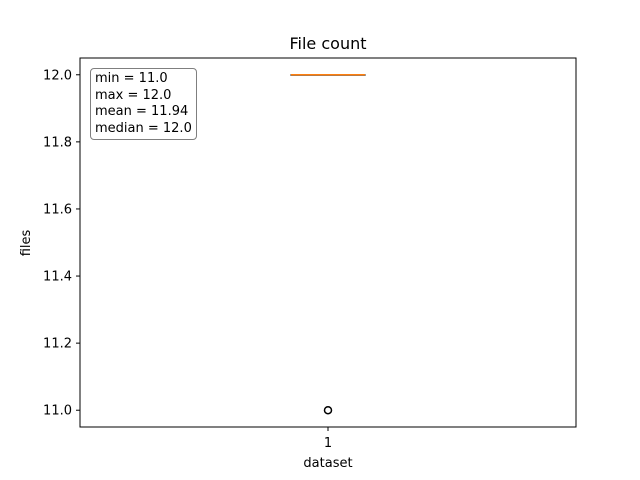 The image size is (640, 480). I want to click on outlier-point, so click(328, 410).